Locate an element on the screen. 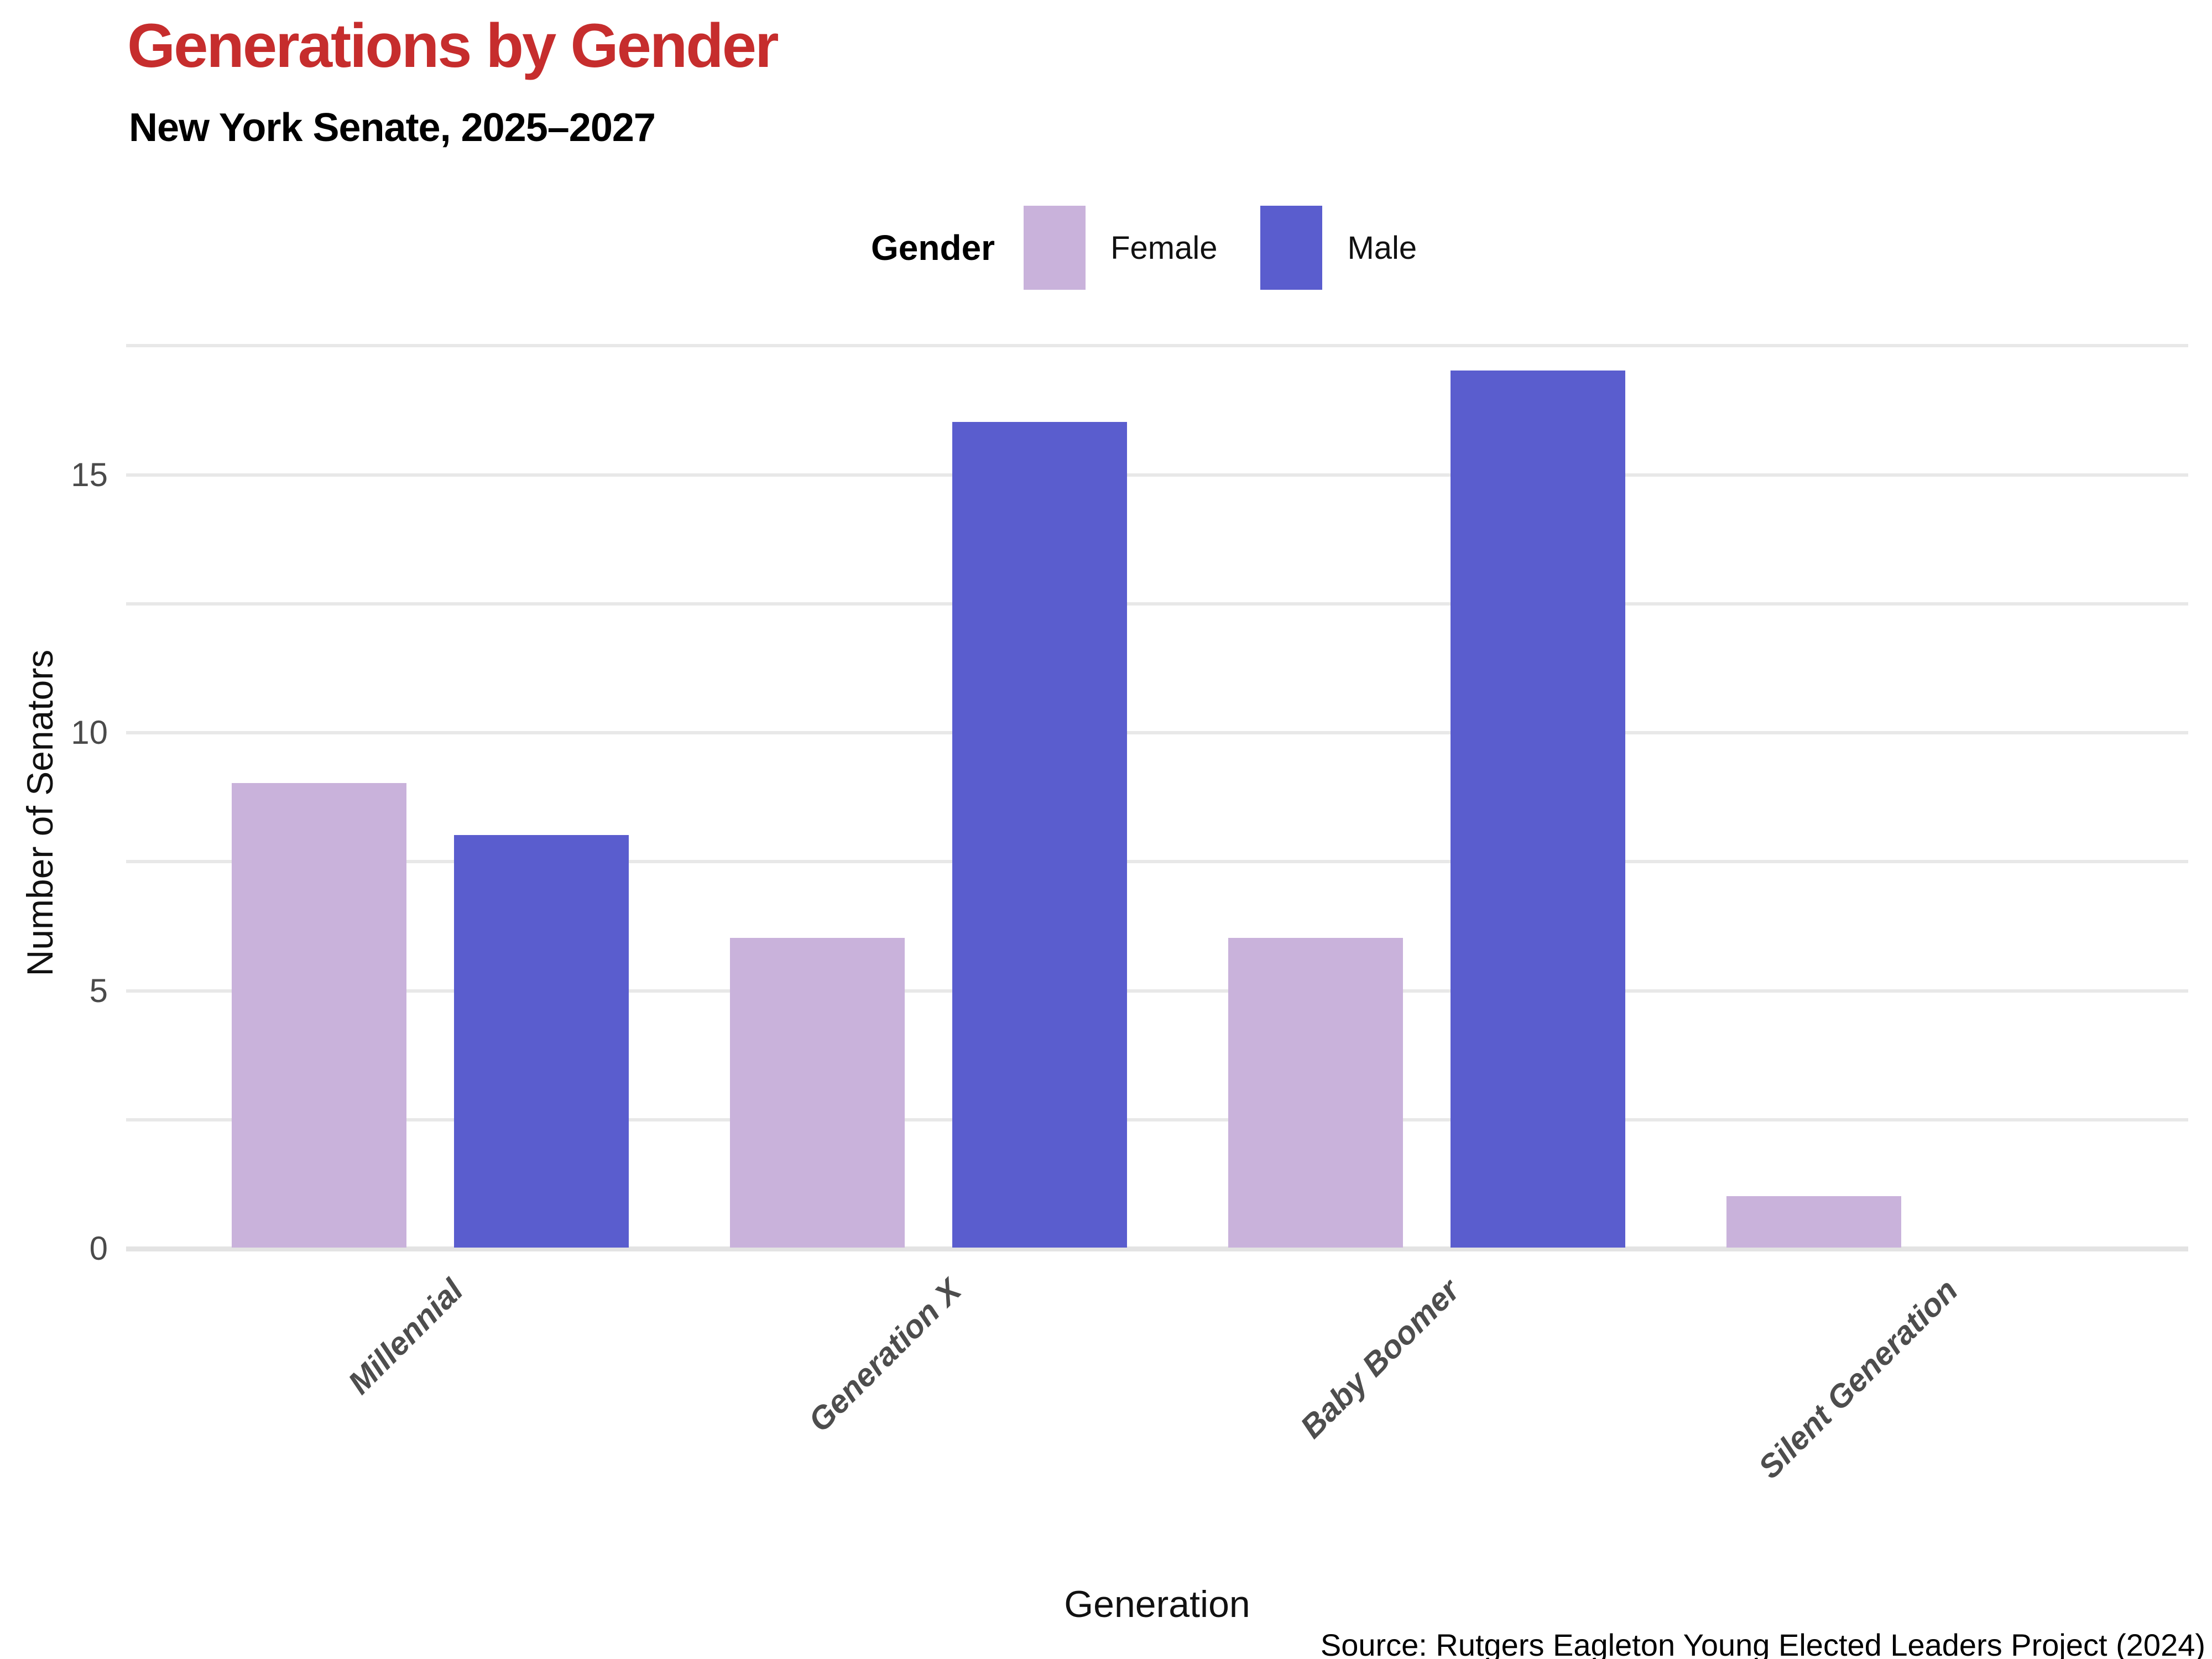 This screenshot has height=1659, width=2212. y-tick-label-5: 5 is located at coordinates (99, 991).